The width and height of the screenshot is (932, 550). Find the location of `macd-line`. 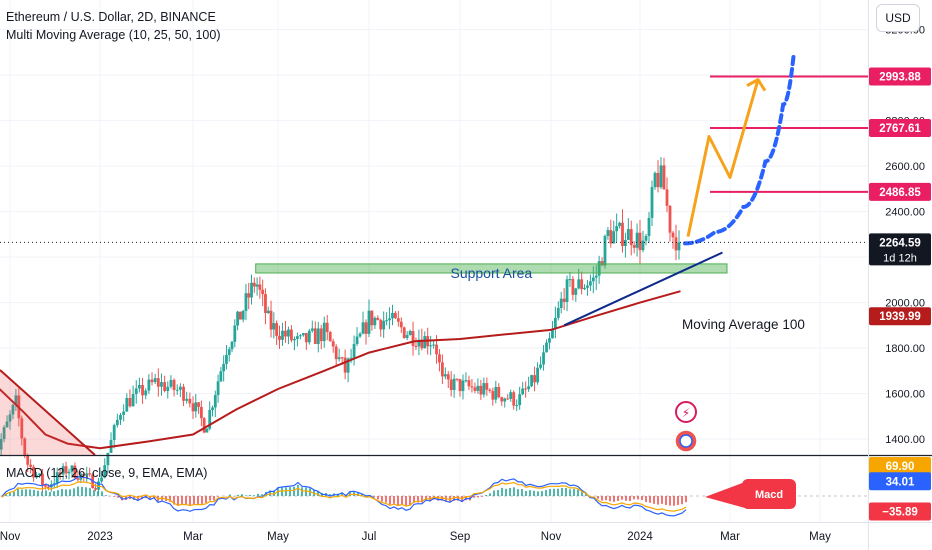

macd-line is located at coordinates (344, 496).